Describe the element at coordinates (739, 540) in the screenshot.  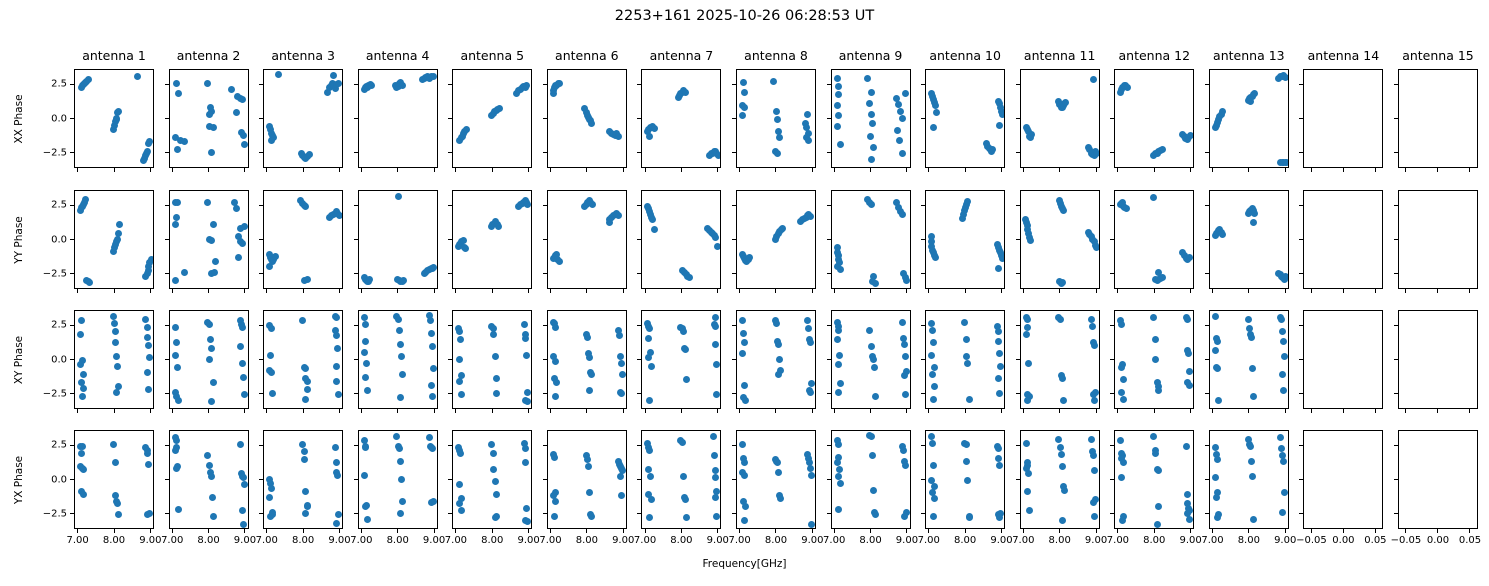
I see `xtick-label-antenna-8-0: 7.00` at that location.